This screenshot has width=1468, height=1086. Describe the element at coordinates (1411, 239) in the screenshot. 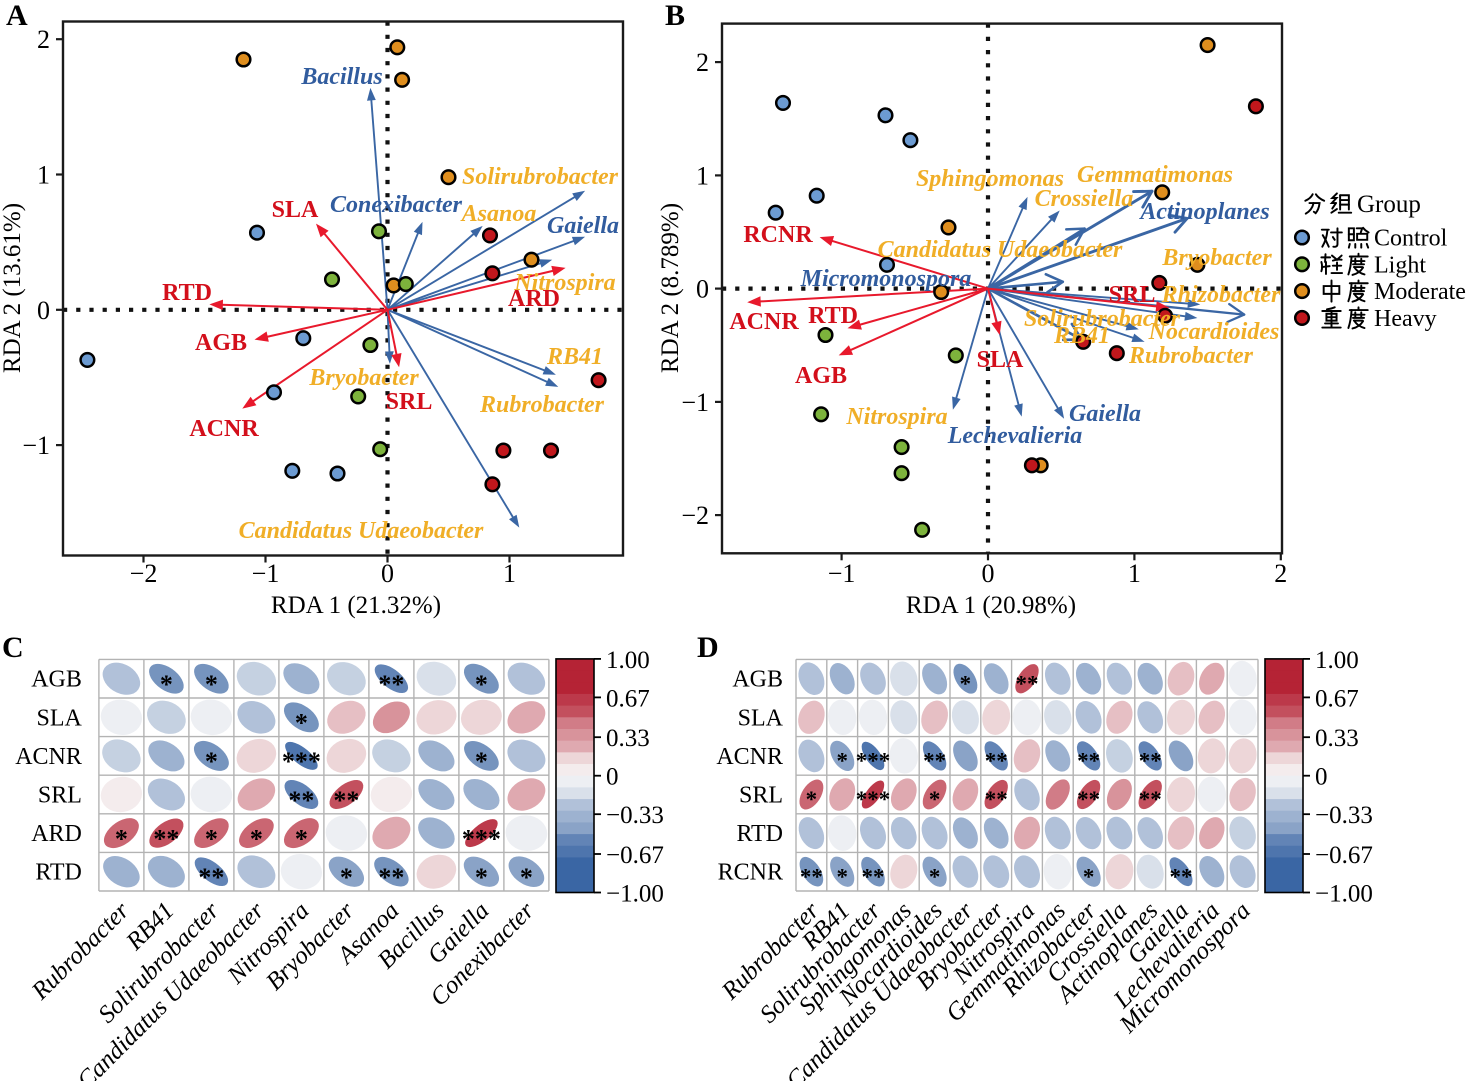

I see `svg-text: Control` at that location.